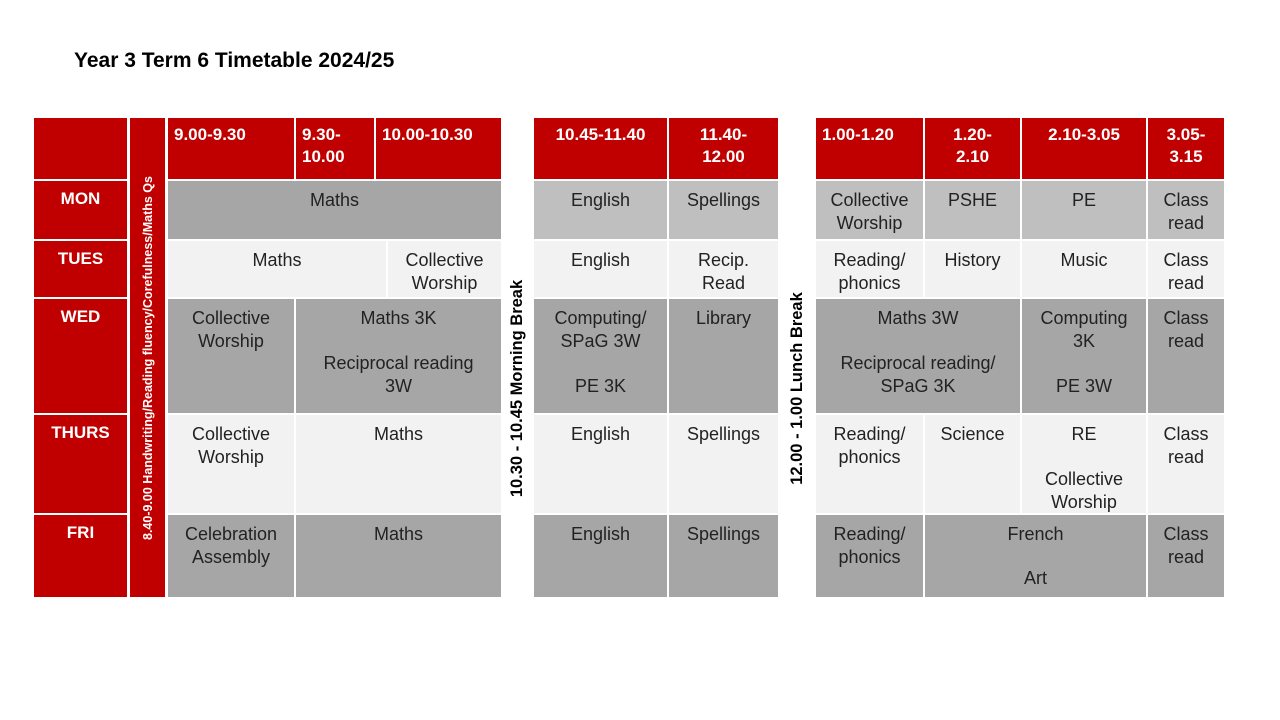  What do you see at coordinates (972, 269) in the screenshot?
I see `tue-history: History` at bounding box center [972, 269].